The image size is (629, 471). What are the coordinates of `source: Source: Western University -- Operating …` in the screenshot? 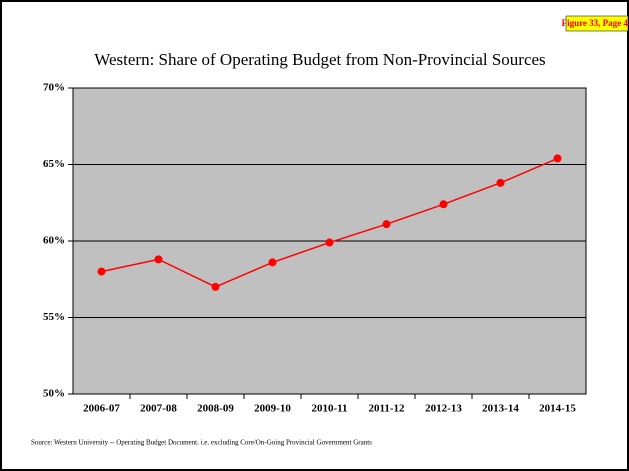 It's located at (201, 443).